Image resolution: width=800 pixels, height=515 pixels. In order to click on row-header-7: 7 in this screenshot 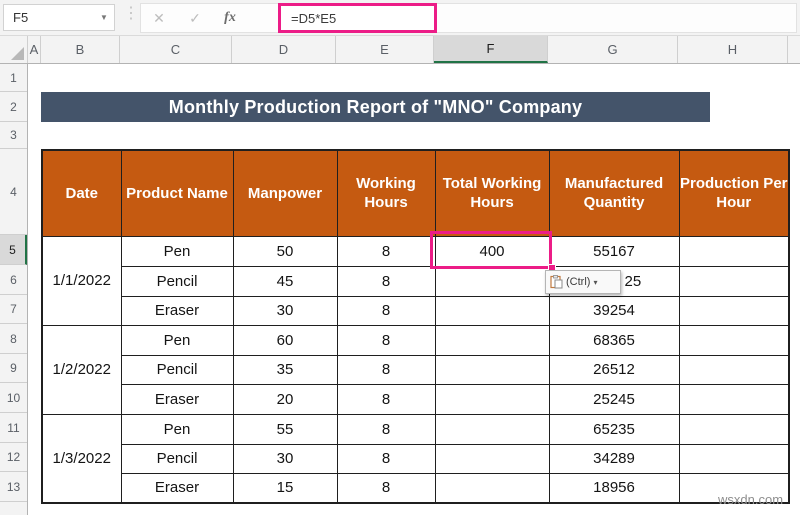, I will do `click(13, 309)`.